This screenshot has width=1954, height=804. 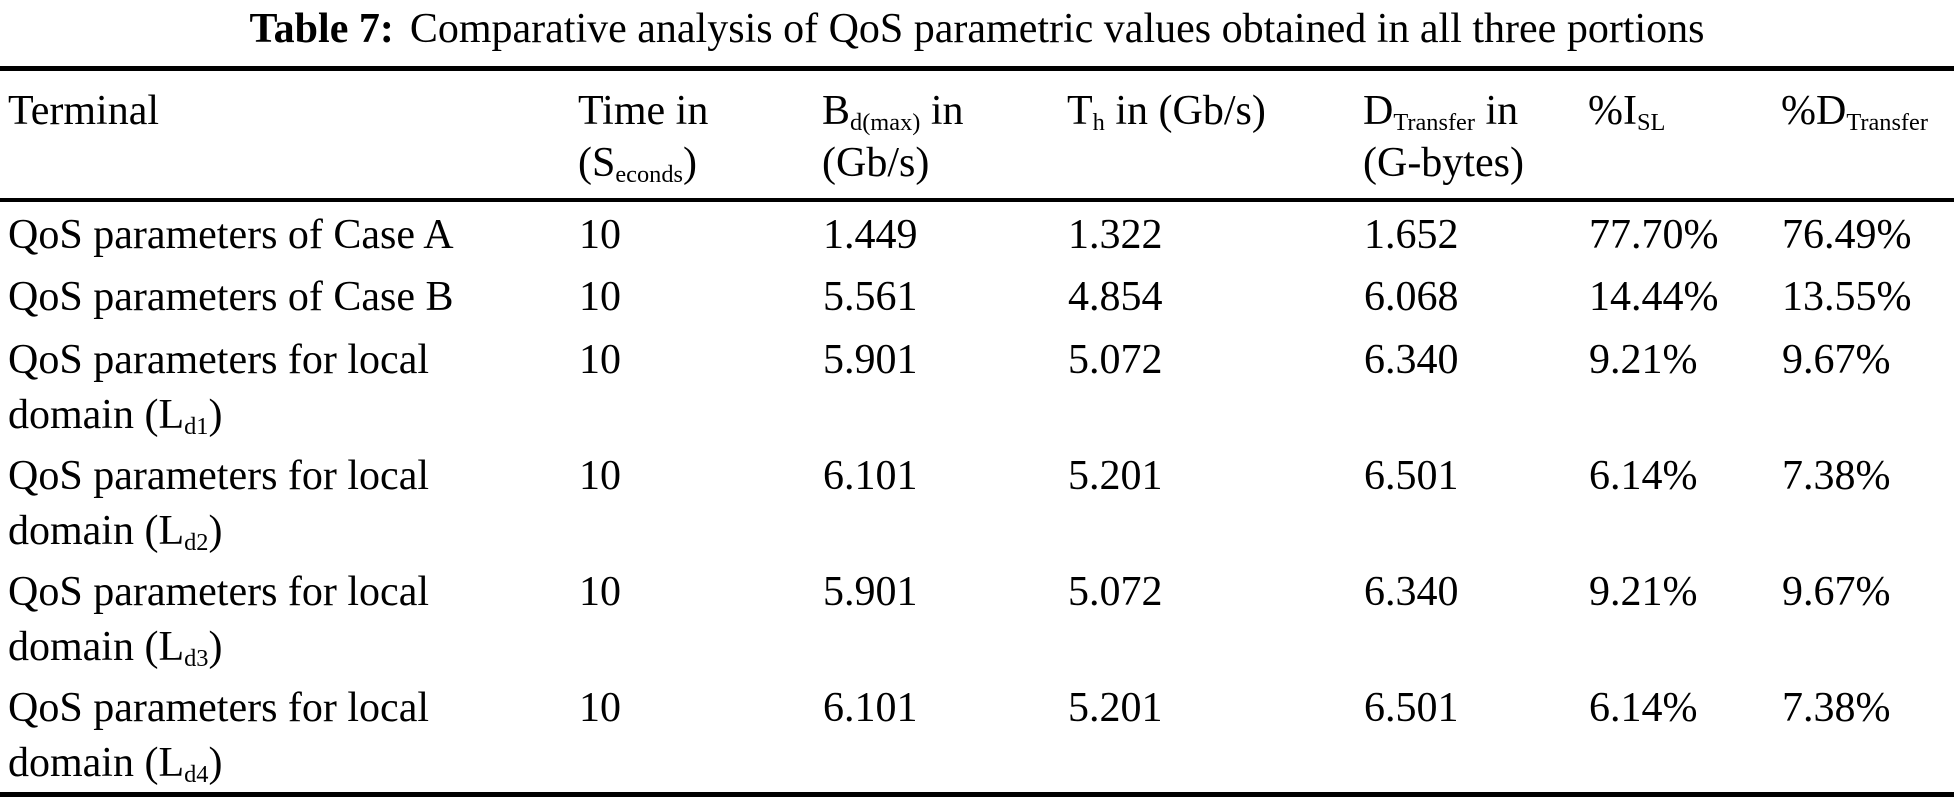 What do you see at coordinates (1612, 111) in the screenshot?
I see `col-header-isl-symbol: %I` at bounding box center [1612, 111].